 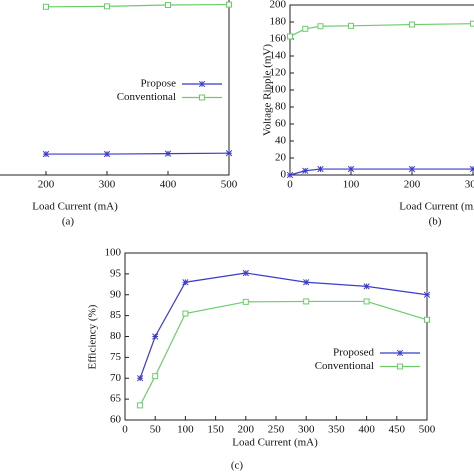 I want to click on y-tick-label: 75, so click(x=116, y=357).